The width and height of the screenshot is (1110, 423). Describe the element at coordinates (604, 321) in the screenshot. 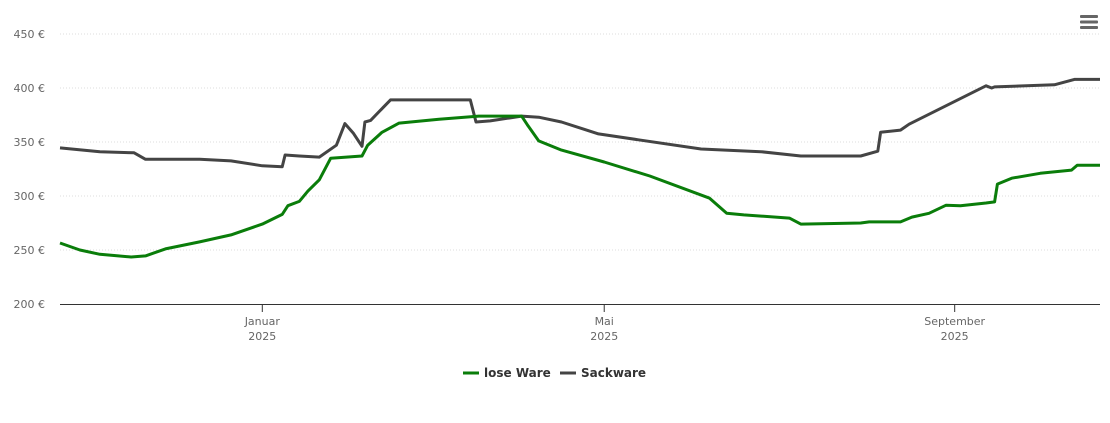

I see `x-tick-month: Mai` at that location.